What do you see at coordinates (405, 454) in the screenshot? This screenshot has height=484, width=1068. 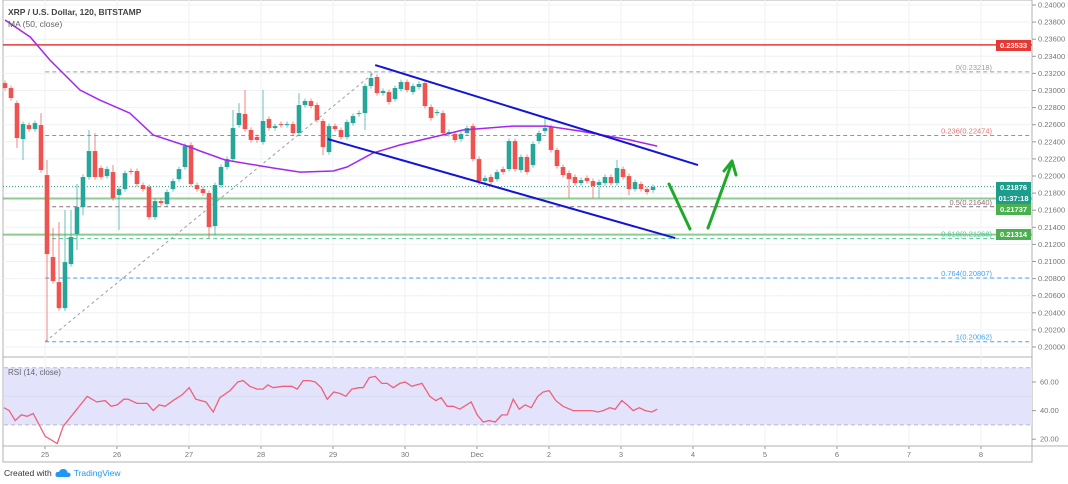 I see `time-tick-label: 30` at bounding box center [405, 454].